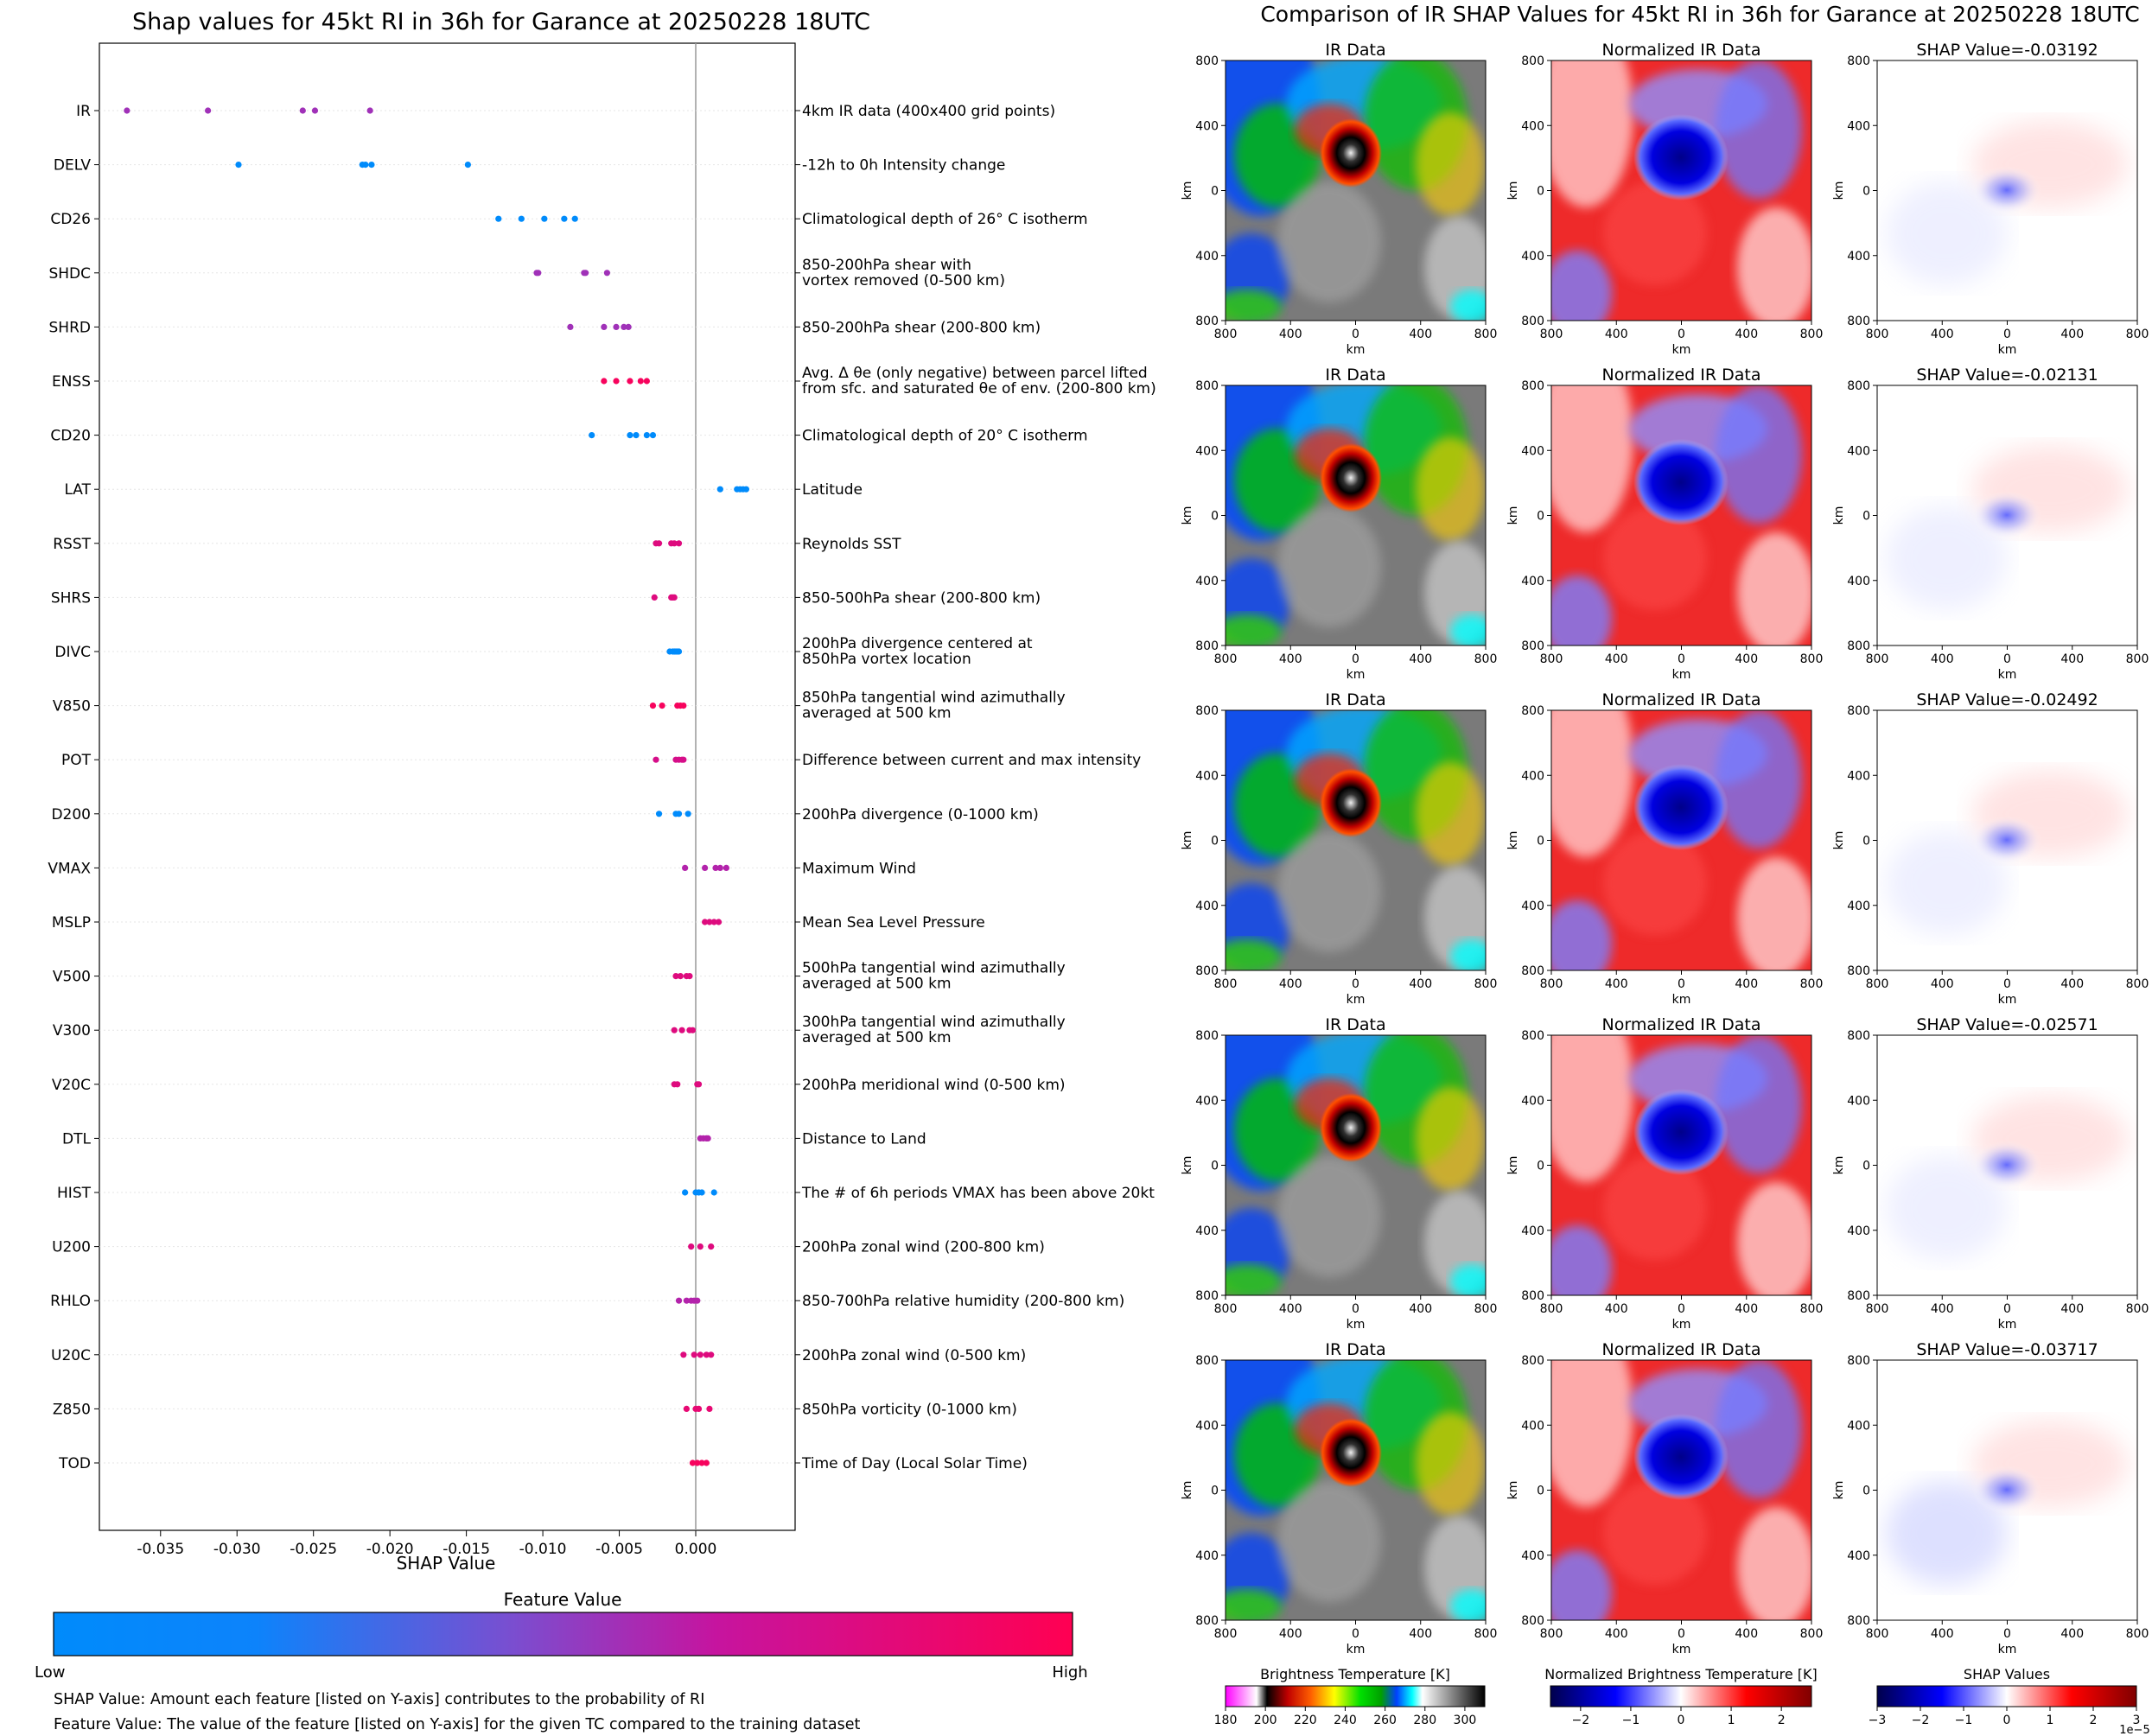  I want to click on colorbar-tick-label: −1, so click(1631, 1720).